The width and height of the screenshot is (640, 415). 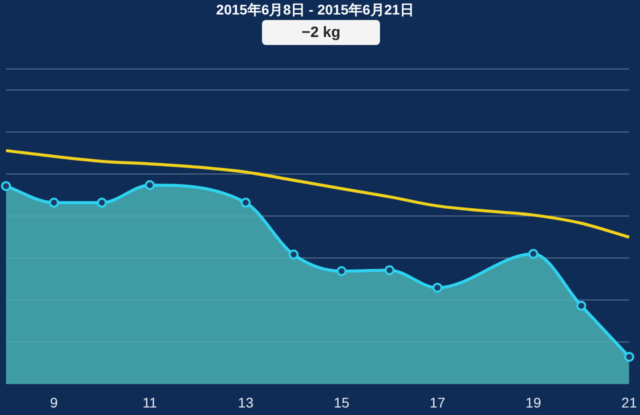 I want to click on x-tick-label: 21, so click(x=629, y=402).